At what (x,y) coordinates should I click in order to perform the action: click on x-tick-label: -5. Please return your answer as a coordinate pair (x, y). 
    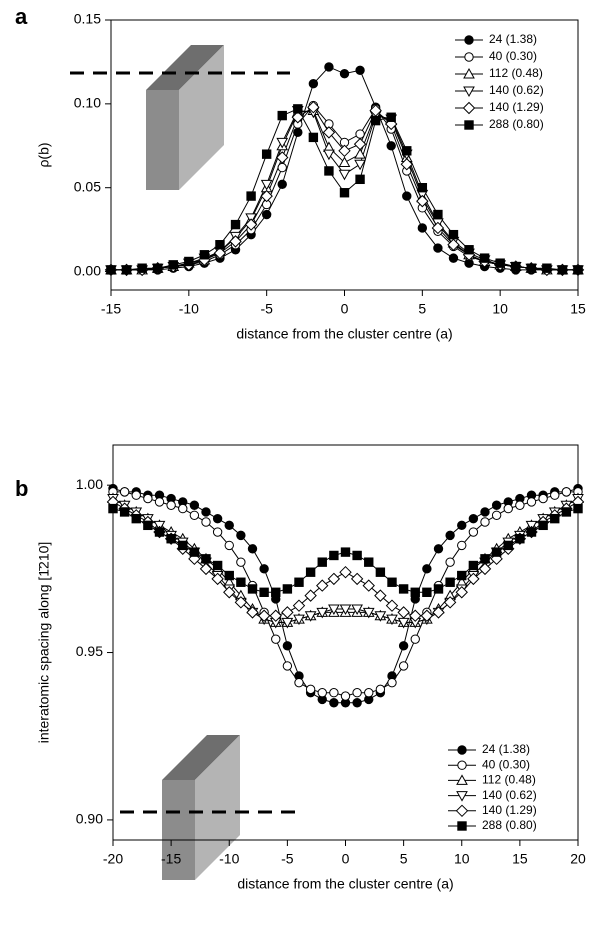
    Looking at the image, I should click on (266, 309).